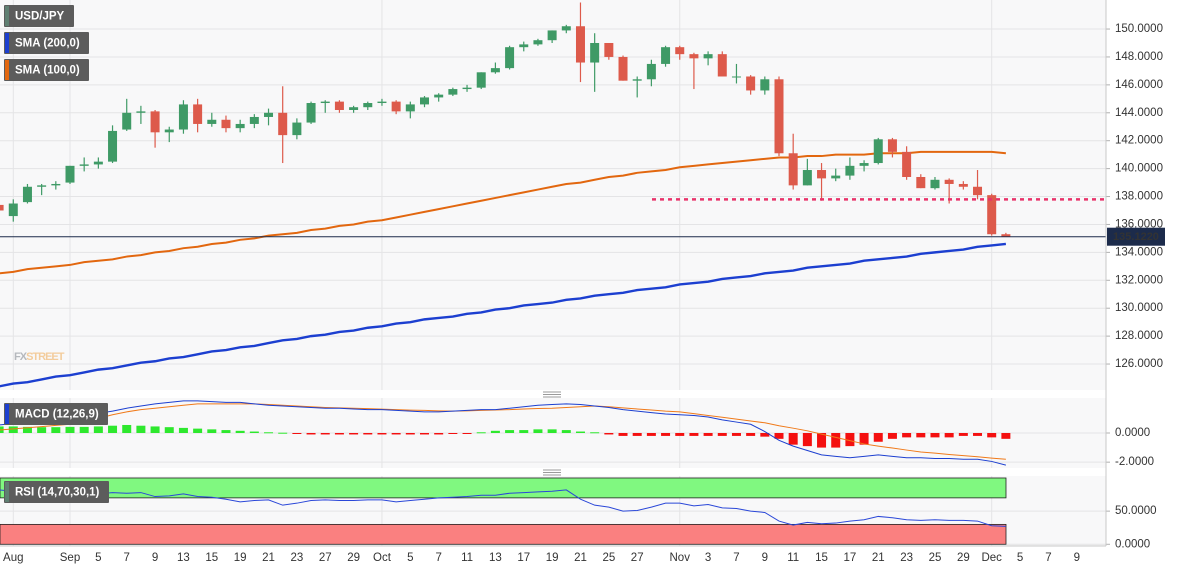  I want to click on x-tick-label: 13, so click(183, 558).